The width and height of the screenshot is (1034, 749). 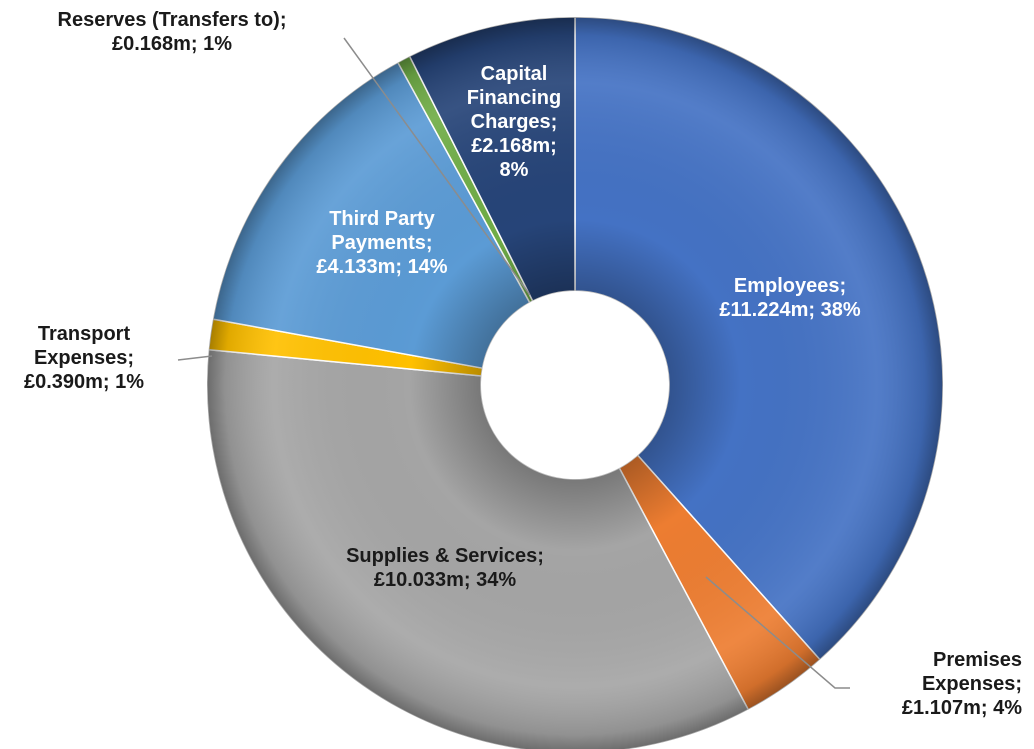 I want to click on data-label-line: Financing, so click(x=514, y=98).